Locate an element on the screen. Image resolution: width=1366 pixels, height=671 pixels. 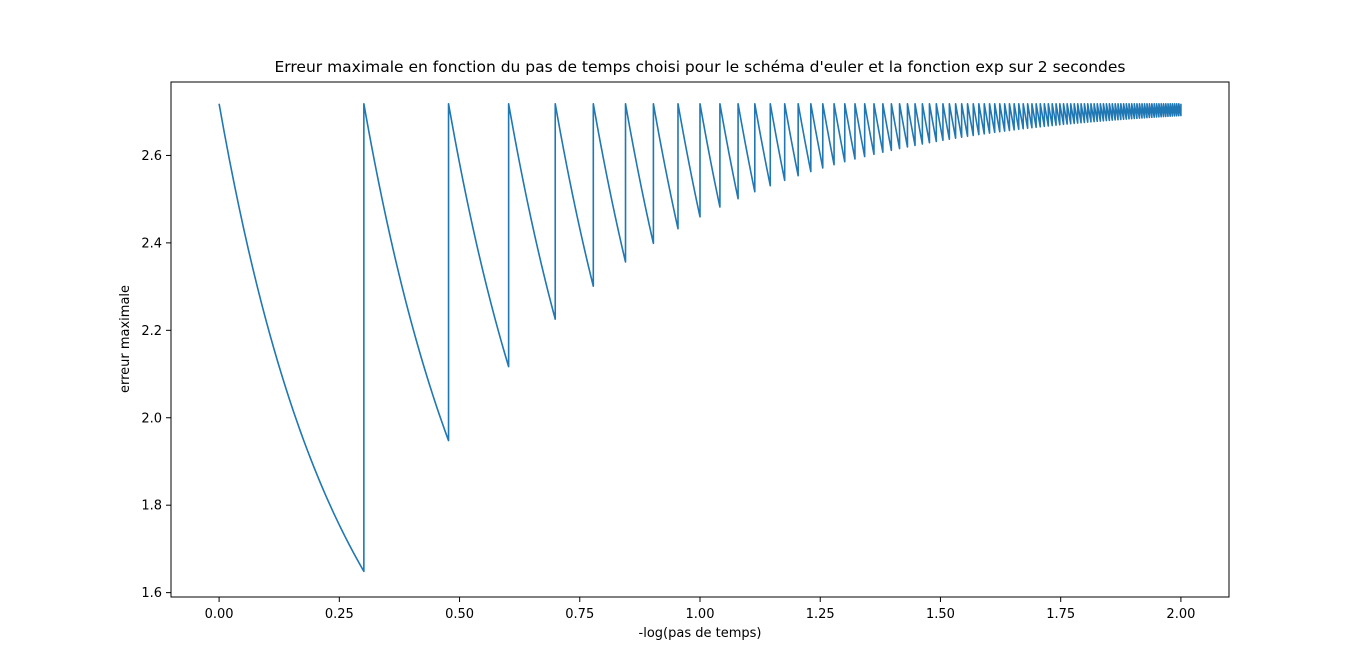
x-axis-ticks: 0.00 0.25 0.50 0.75 1.00 1.25 1.50 1.75 2.00 is located at coordinates (700, 609).